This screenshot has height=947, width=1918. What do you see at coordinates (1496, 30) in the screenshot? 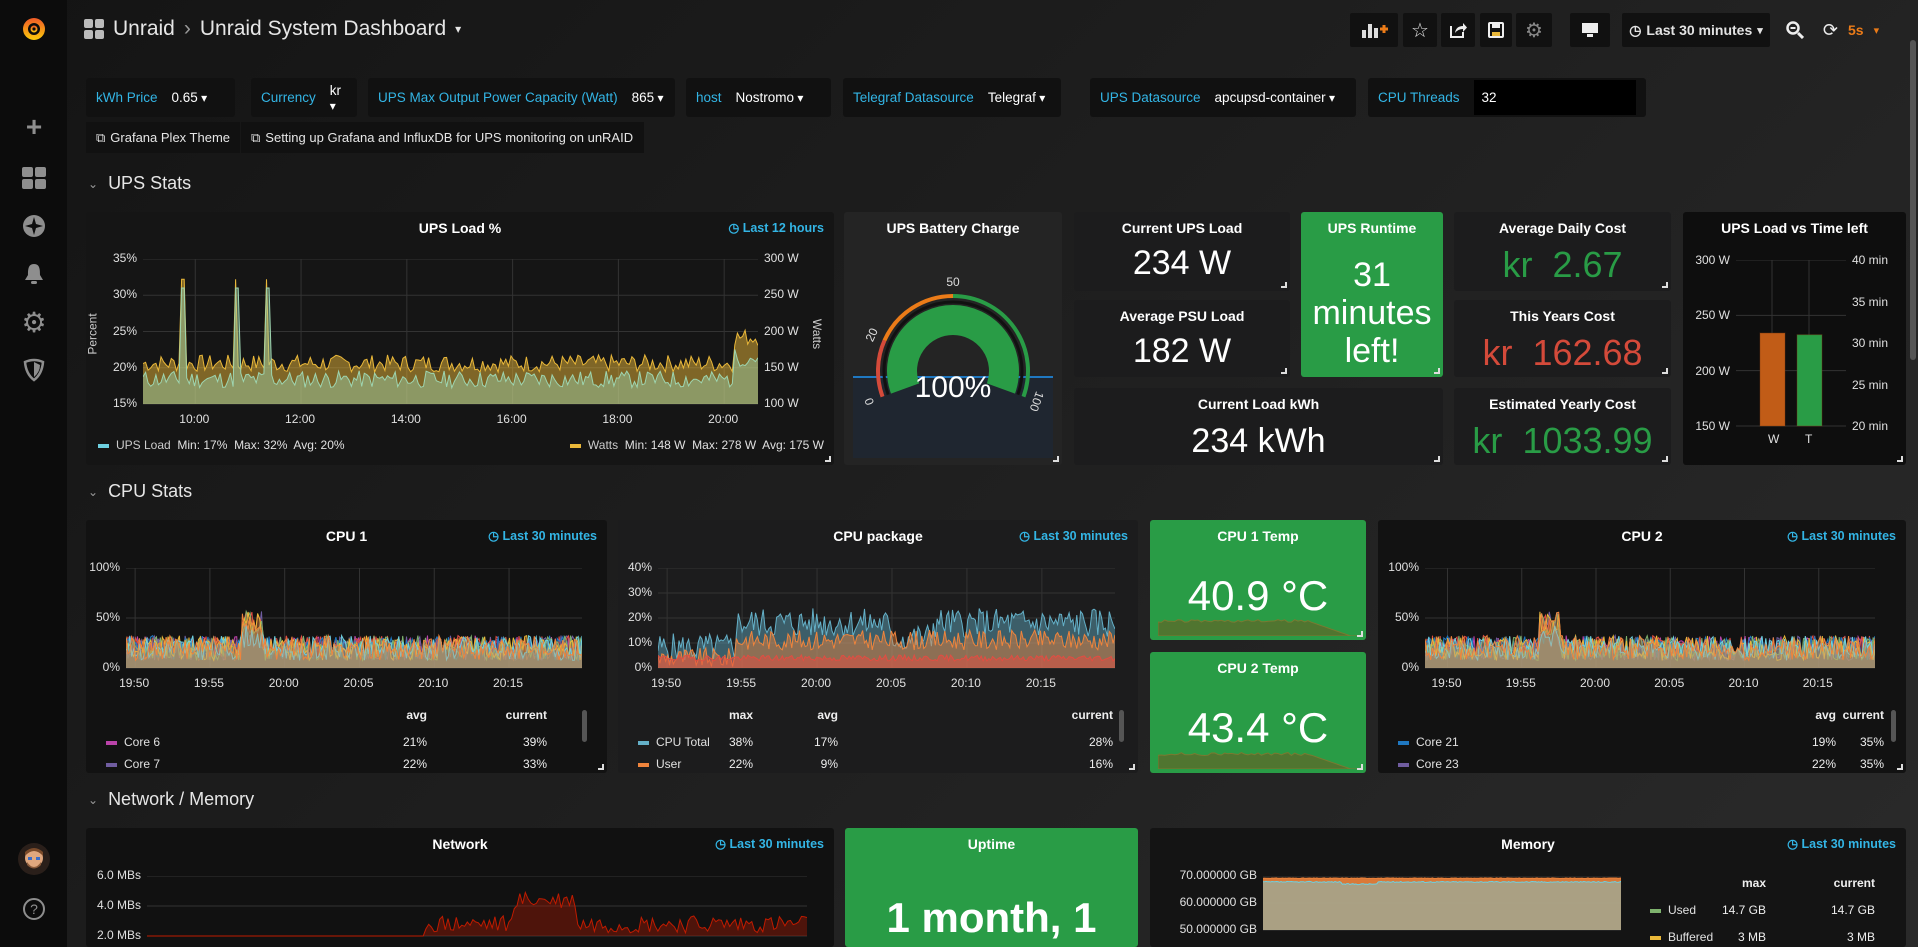
I see `save-button` at bounding box center [1496, 30].